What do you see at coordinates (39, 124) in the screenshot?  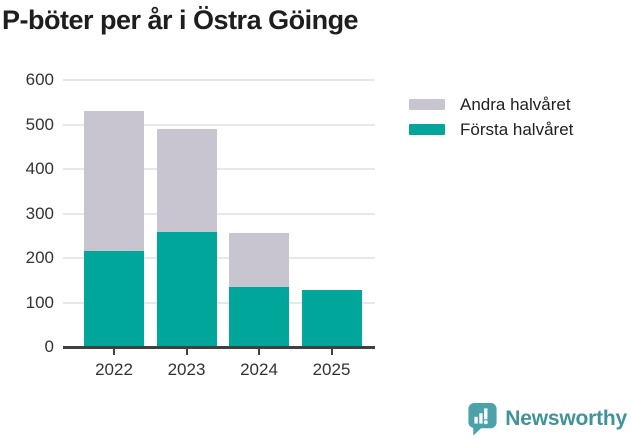 I see `y-tick-label: 500` at bounding box center [39, 124].